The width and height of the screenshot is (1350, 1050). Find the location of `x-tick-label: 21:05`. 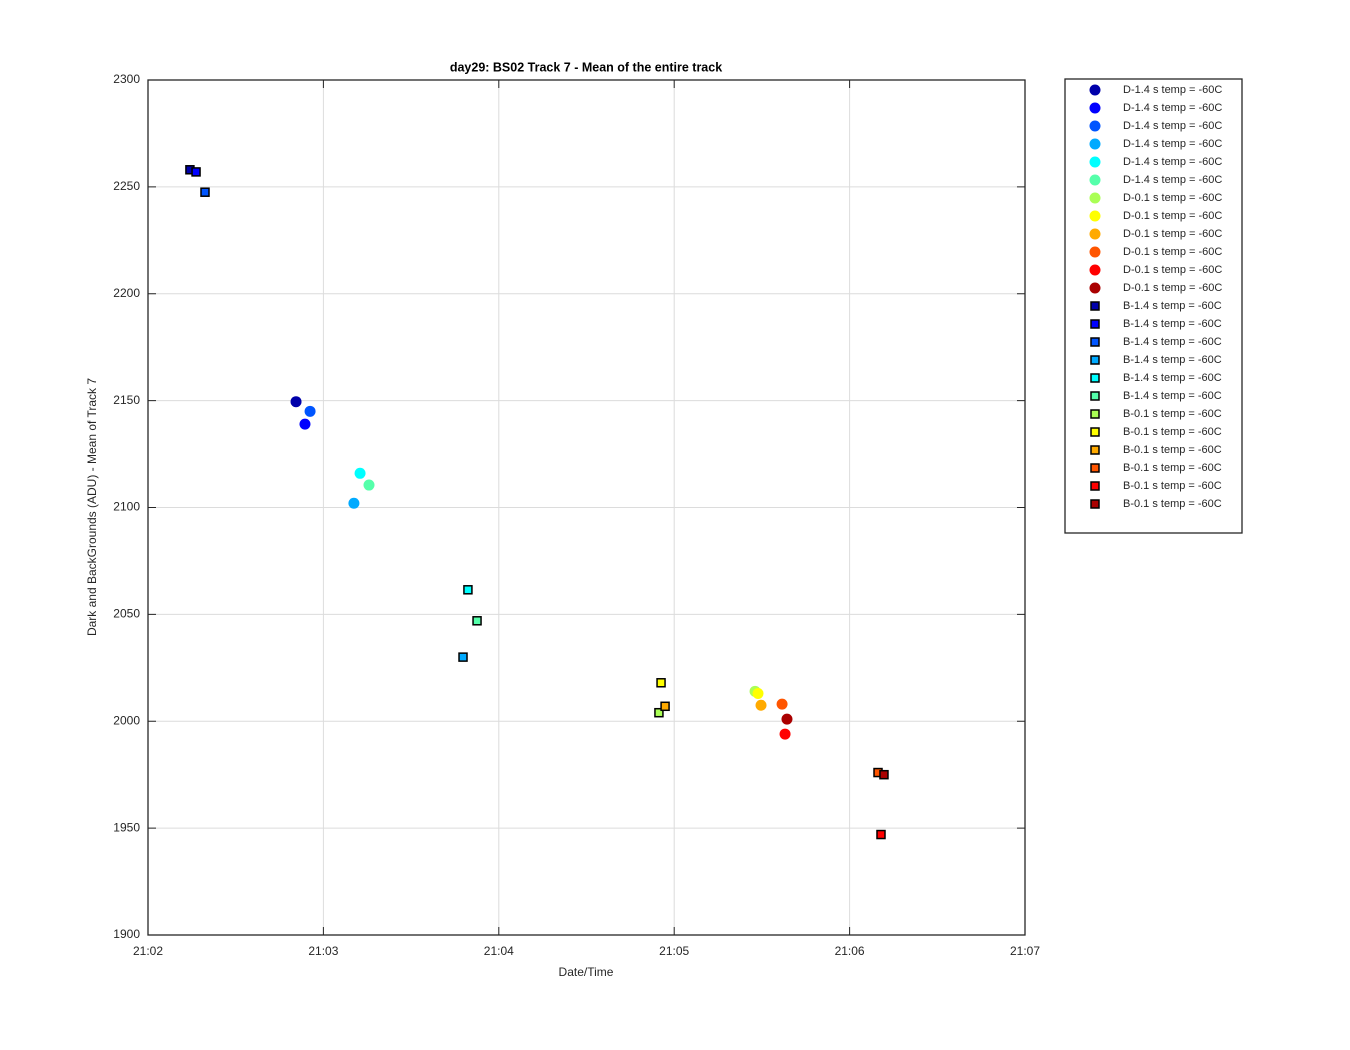

x-tick-label: 21:05 is located at coordinates (674, 951).